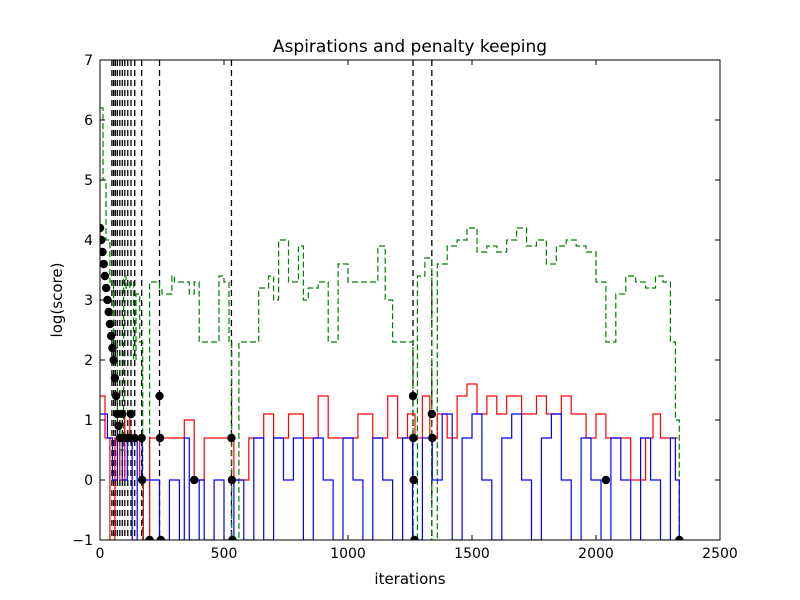 This screenshot has height=600, width=800. Describe the element at coordinates (472, 554) in the screenshot. I see `x-tick-label: 1500` at that location.